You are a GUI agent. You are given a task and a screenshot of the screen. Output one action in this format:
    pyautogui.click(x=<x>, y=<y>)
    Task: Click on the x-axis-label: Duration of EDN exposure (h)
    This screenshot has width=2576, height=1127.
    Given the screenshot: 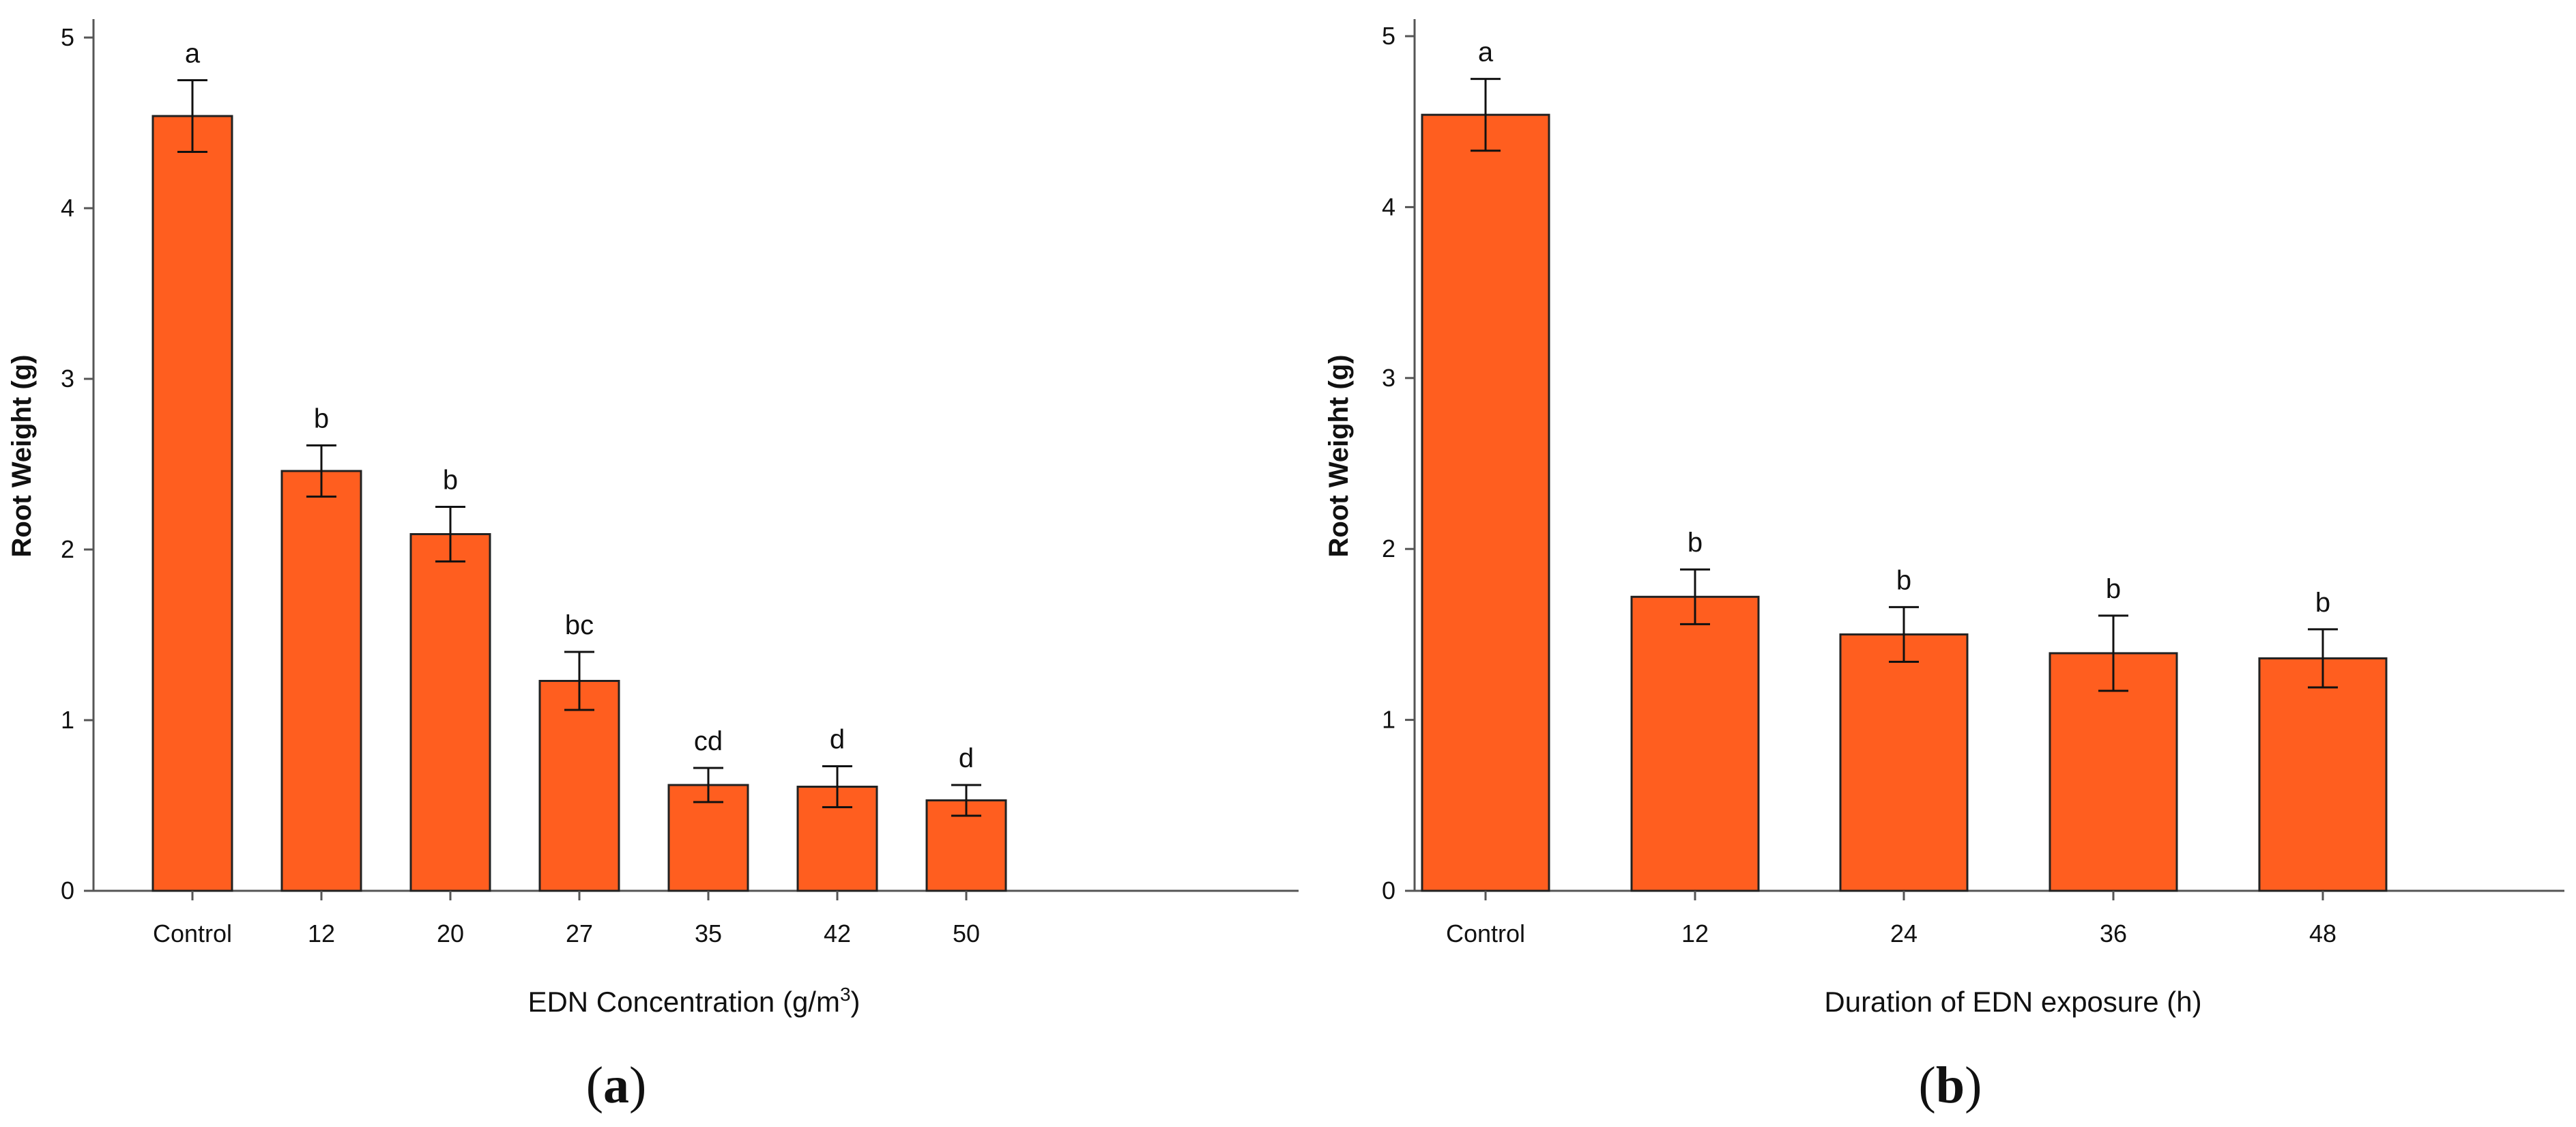 What is the action you would take?
    pyautogui.click(x=2012, y=1002)
    